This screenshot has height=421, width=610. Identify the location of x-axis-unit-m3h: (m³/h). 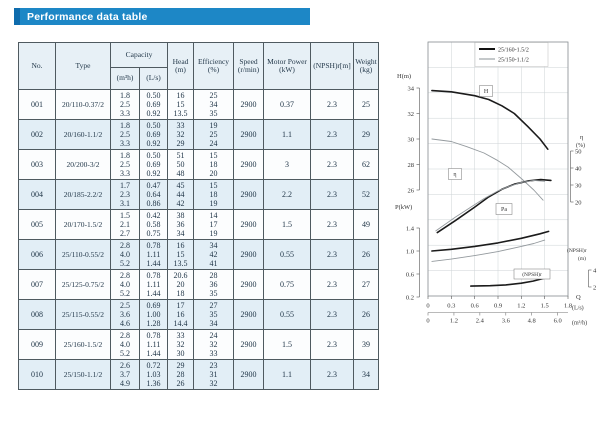
(579, 323).